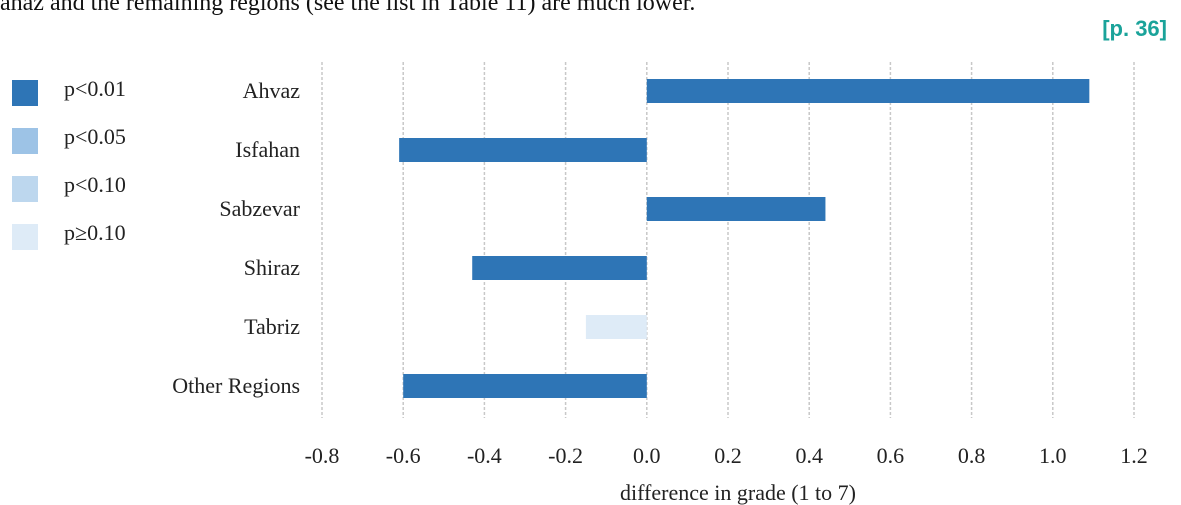 This screenshot has height=505, width=1181. What do you see at coordinates (809, 455) in the screenshot?
I see `x-tick-label: 0.4` at bounding box center [809, 455].